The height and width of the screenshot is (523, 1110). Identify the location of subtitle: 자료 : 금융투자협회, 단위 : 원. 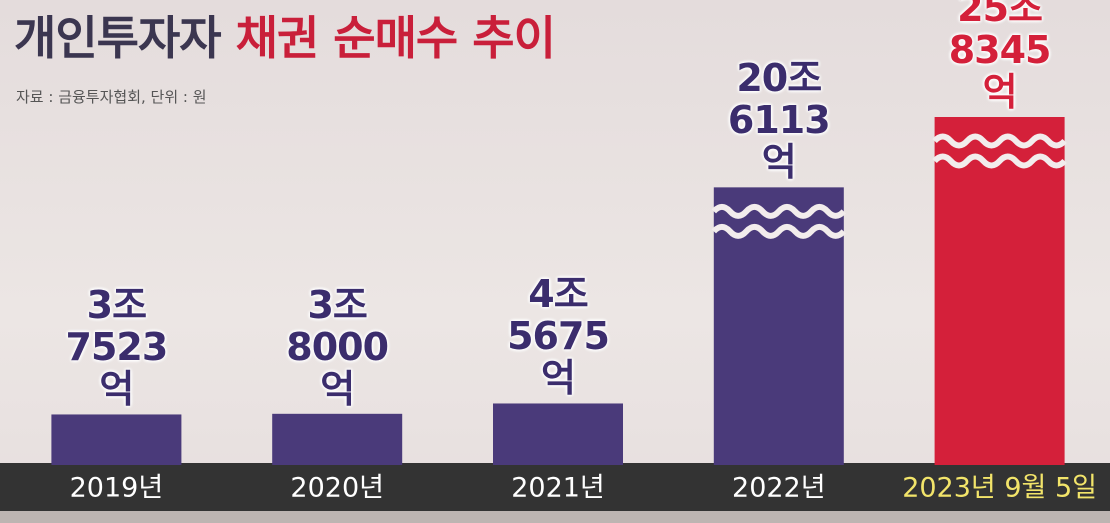
(111, 97).